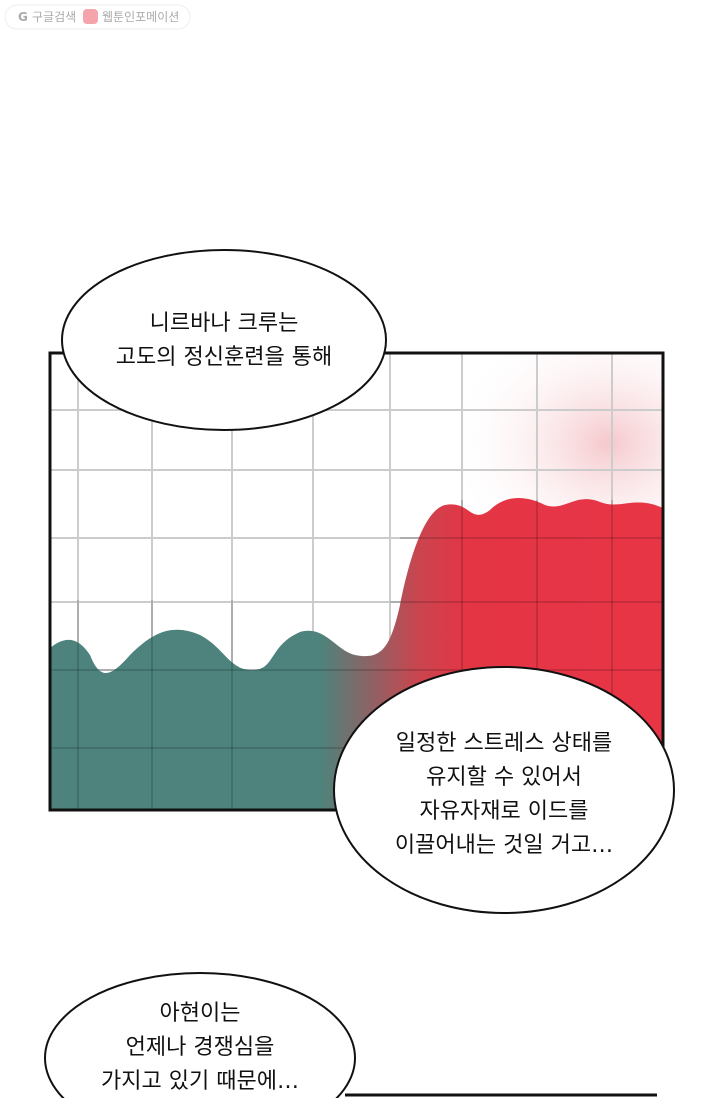 The height and width of the screenshot is (1098, 720). I want to click on bubble-line: 자유자재로 이드를, so click(504, 811).